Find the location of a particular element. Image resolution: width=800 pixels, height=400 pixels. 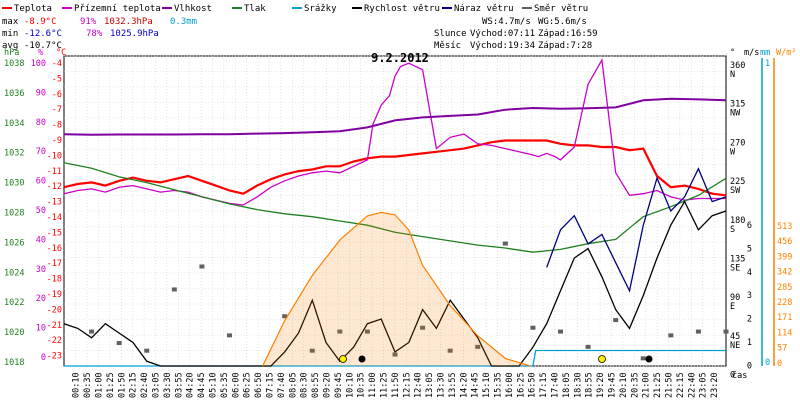

axis-celsius-tick: -10 is located at coordinates (54, 156).